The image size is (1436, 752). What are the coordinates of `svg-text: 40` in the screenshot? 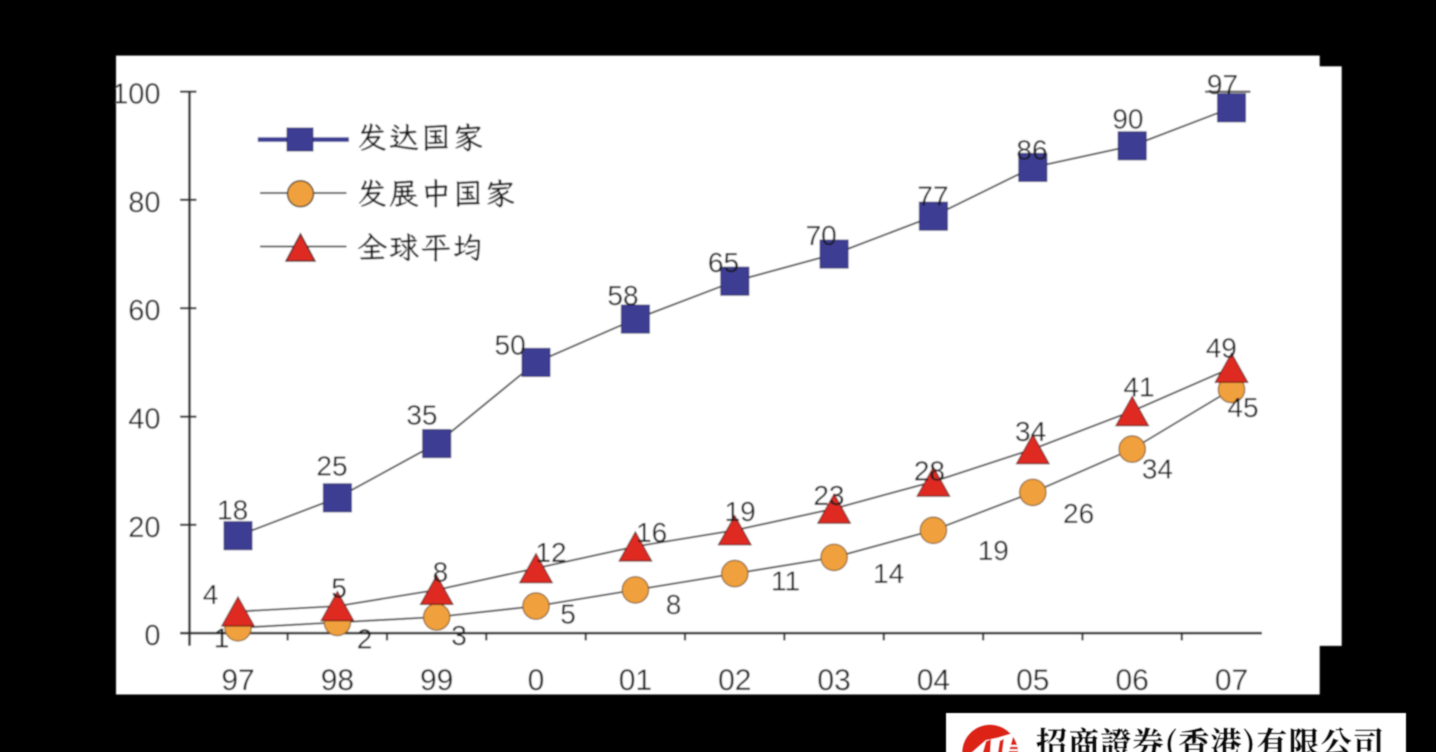 It's located at (144, 420).